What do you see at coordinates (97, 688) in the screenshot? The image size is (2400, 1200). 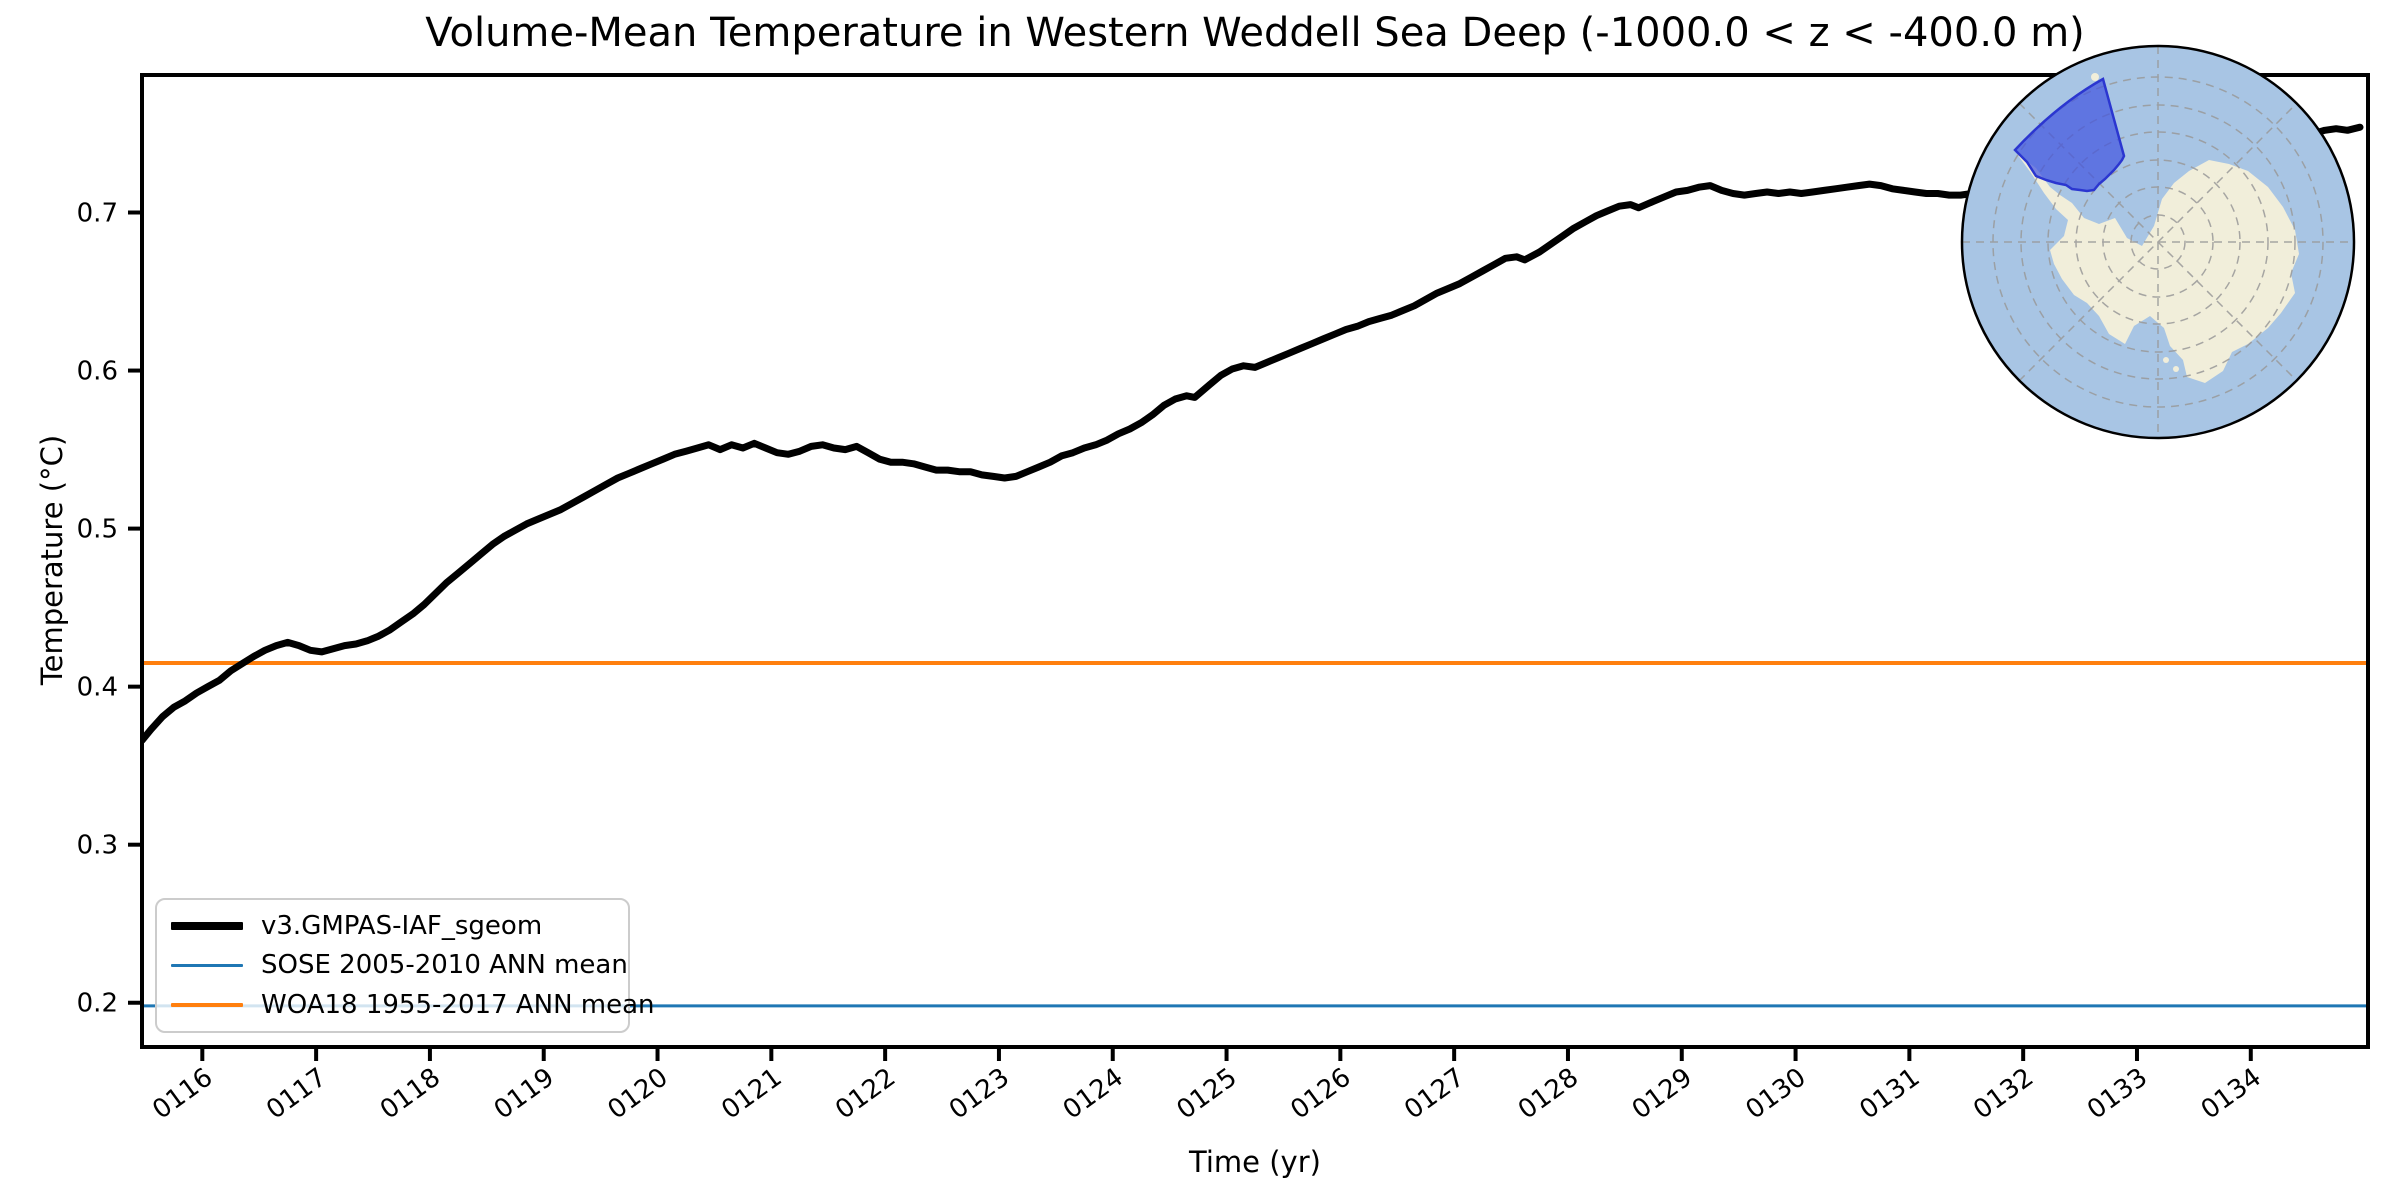 I see `y-tick-label: 0.4` at bounding box center [97, 688].